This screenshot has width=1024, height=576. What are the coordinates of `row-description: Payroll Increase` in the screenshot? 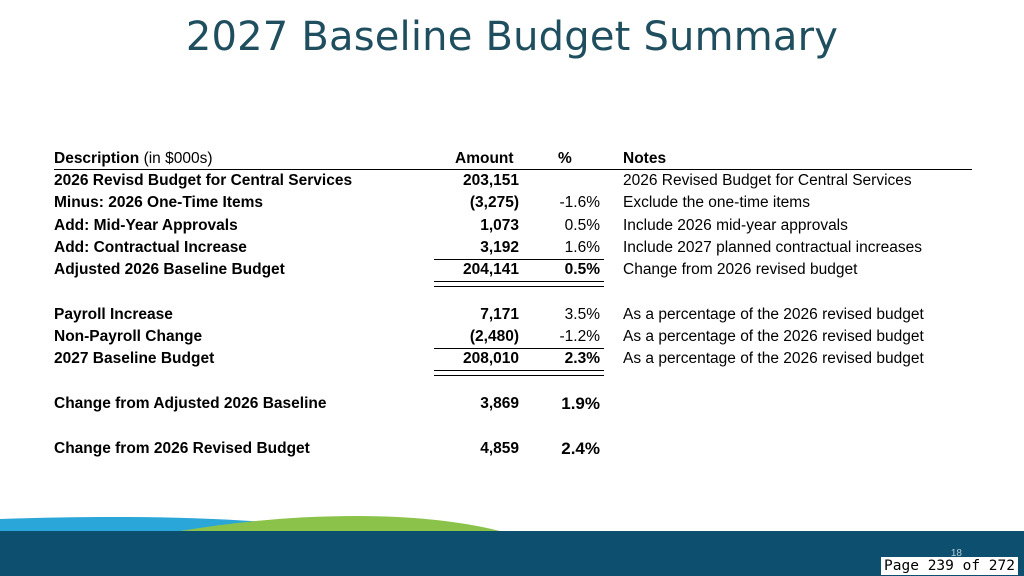 It's located at (113, 314).